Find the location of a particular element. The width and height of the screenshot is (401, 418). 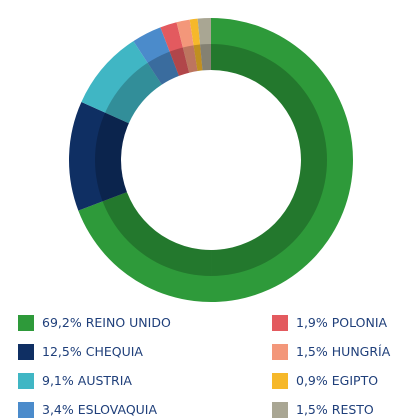

legend-label: 12,5% CHEQUIA is located at coordinates (92, 351).